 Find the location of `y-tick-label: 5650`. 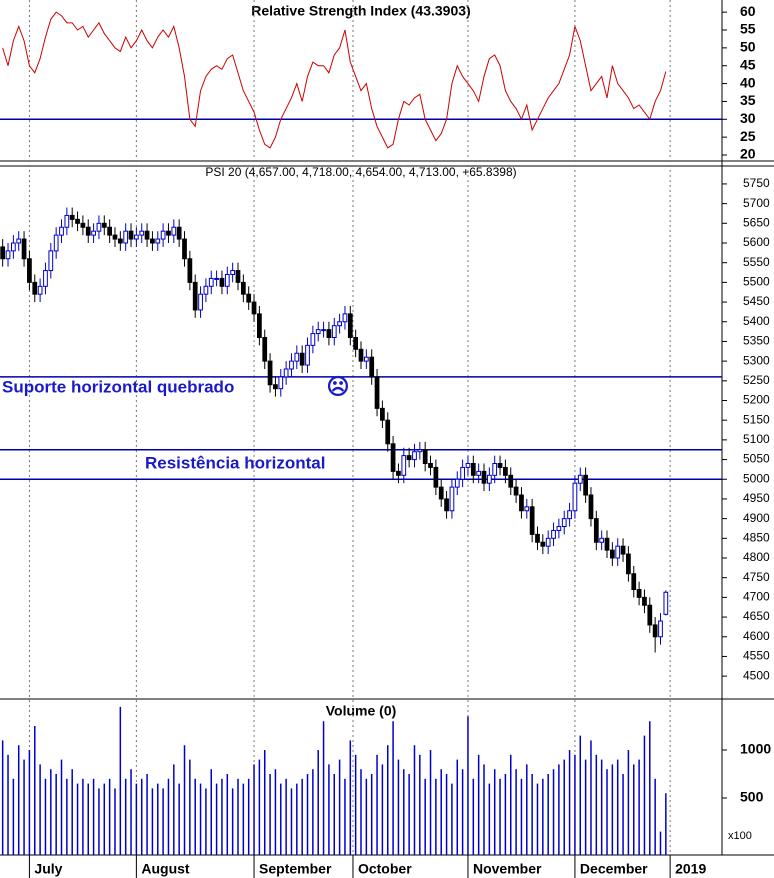

y-tick-label: 5650 is located at coordinates (756, 222).